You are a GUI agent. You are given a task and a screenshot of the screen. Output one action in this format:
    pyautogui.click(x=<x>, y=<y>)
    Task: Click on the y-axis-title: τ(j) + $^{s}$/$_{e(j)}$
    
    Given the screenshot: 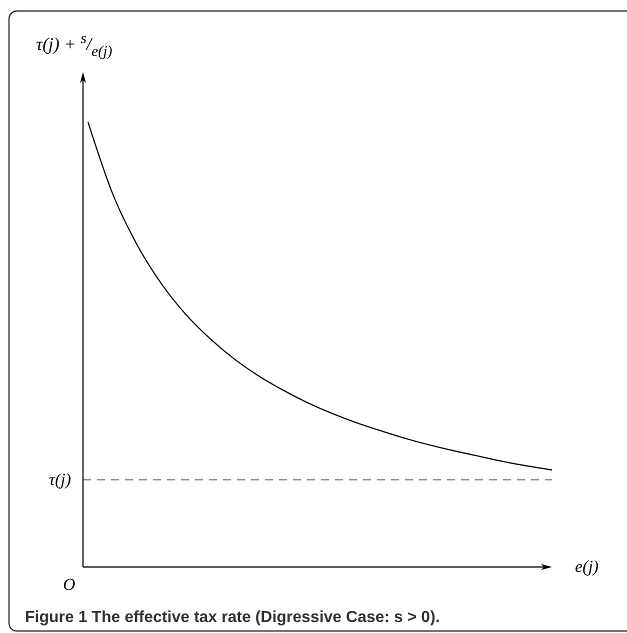 What is the action you would take?
    pyautogui.click(x=74, y=45)
    